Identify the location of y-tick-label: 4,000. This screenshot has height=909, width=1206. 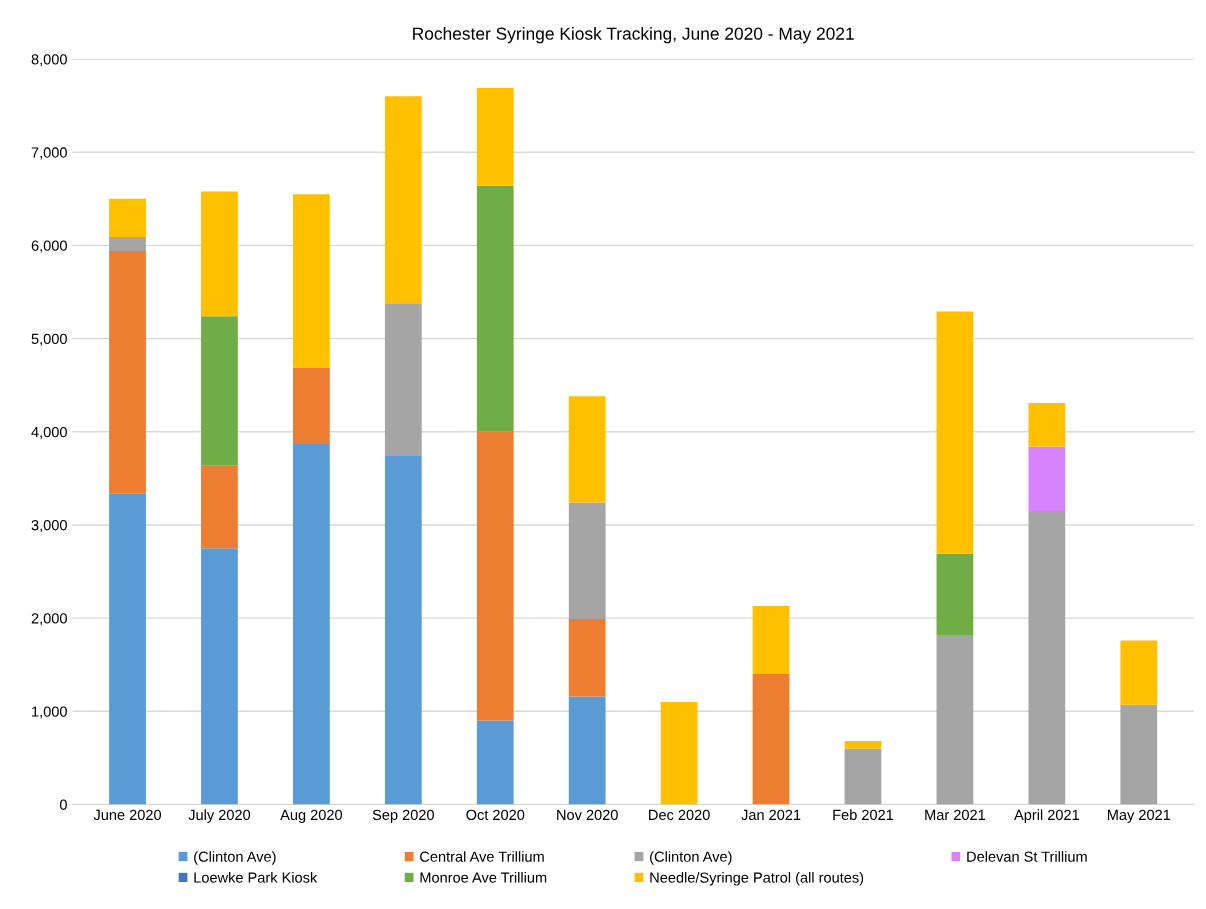
(49, 432).